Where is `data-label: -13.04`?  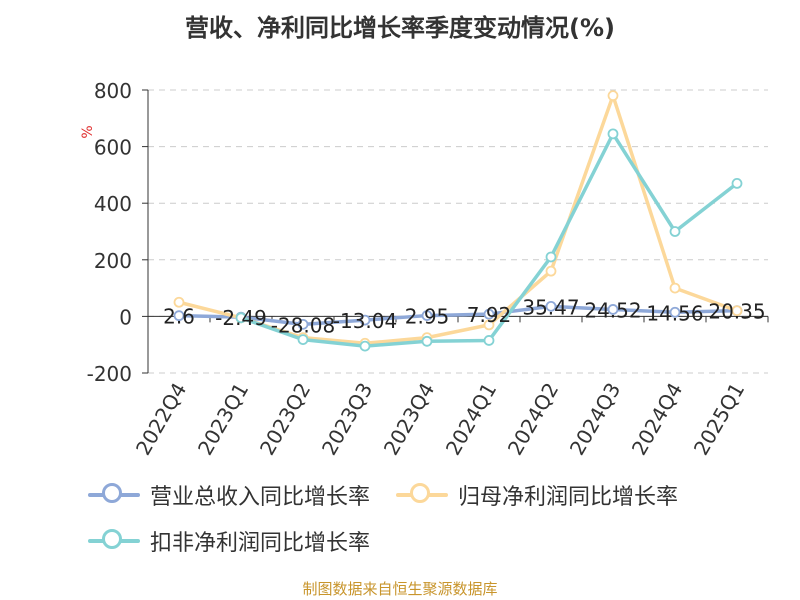
data-label: -13.04 is located at coordinates (365, 321).